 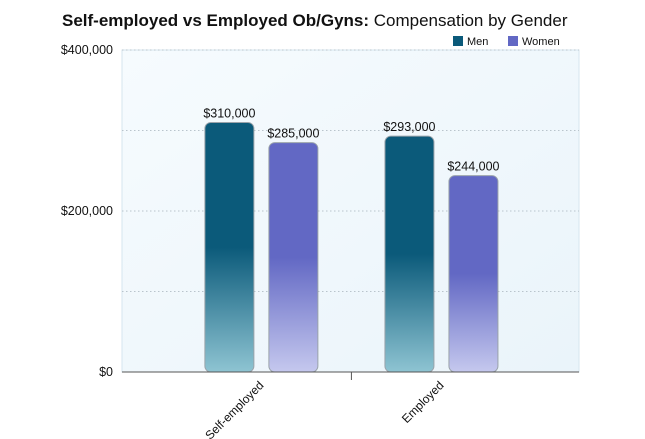 What do you see at coordinates (293, 257) in the screenshot?
I see `bar-women-self-employed` at bounding box center [293, 257].